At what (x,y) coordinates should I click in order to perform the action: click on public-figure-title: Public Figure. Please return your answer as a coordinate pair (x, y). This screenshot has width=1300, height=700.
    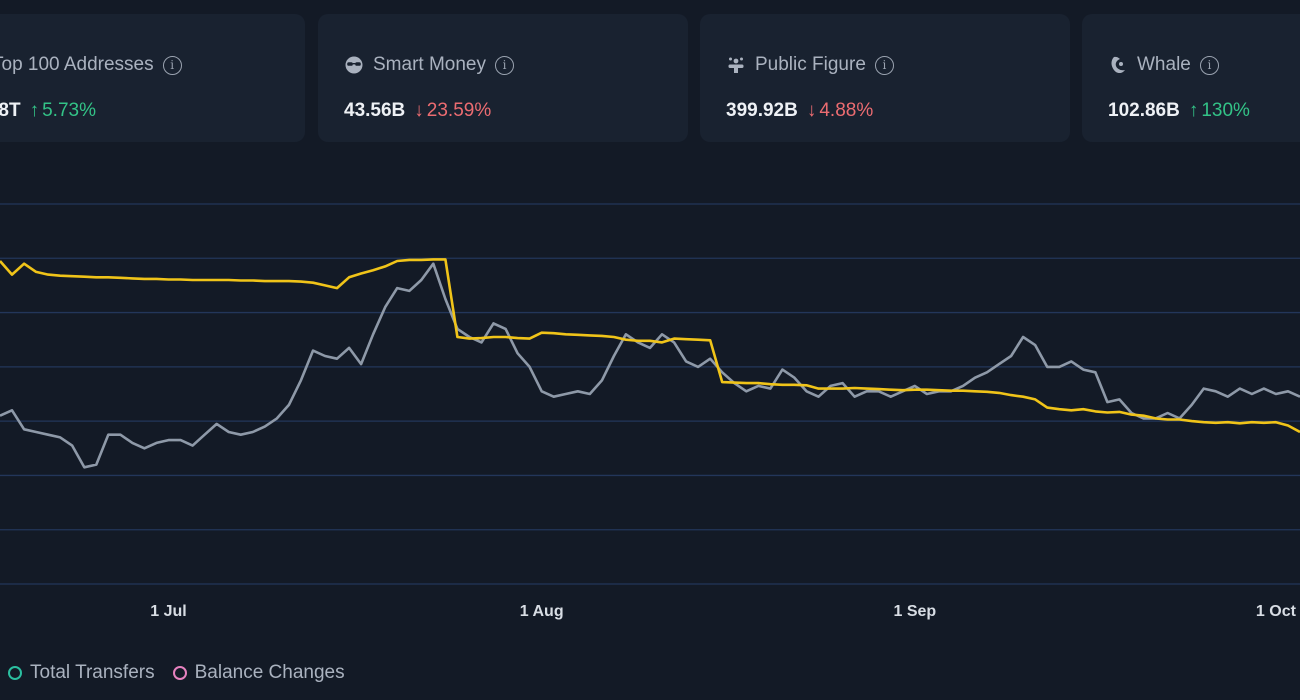
    Looking at the image, I should click on (810, 64).